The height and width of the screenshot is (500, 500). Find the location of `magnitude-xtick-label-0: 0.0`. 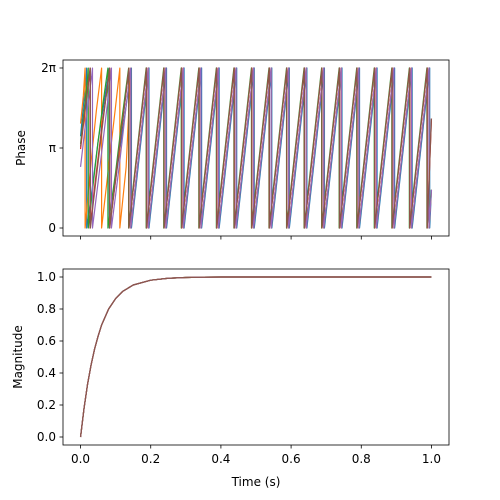

magnitude-xtick-label-0: 0.0 is located at coordinates (80, 459).